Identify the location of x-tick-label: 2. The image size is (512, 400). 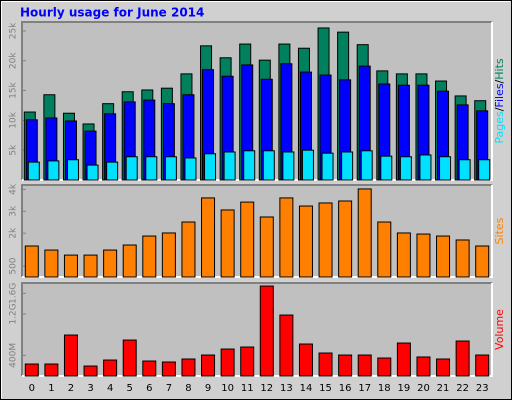
(71, 388).